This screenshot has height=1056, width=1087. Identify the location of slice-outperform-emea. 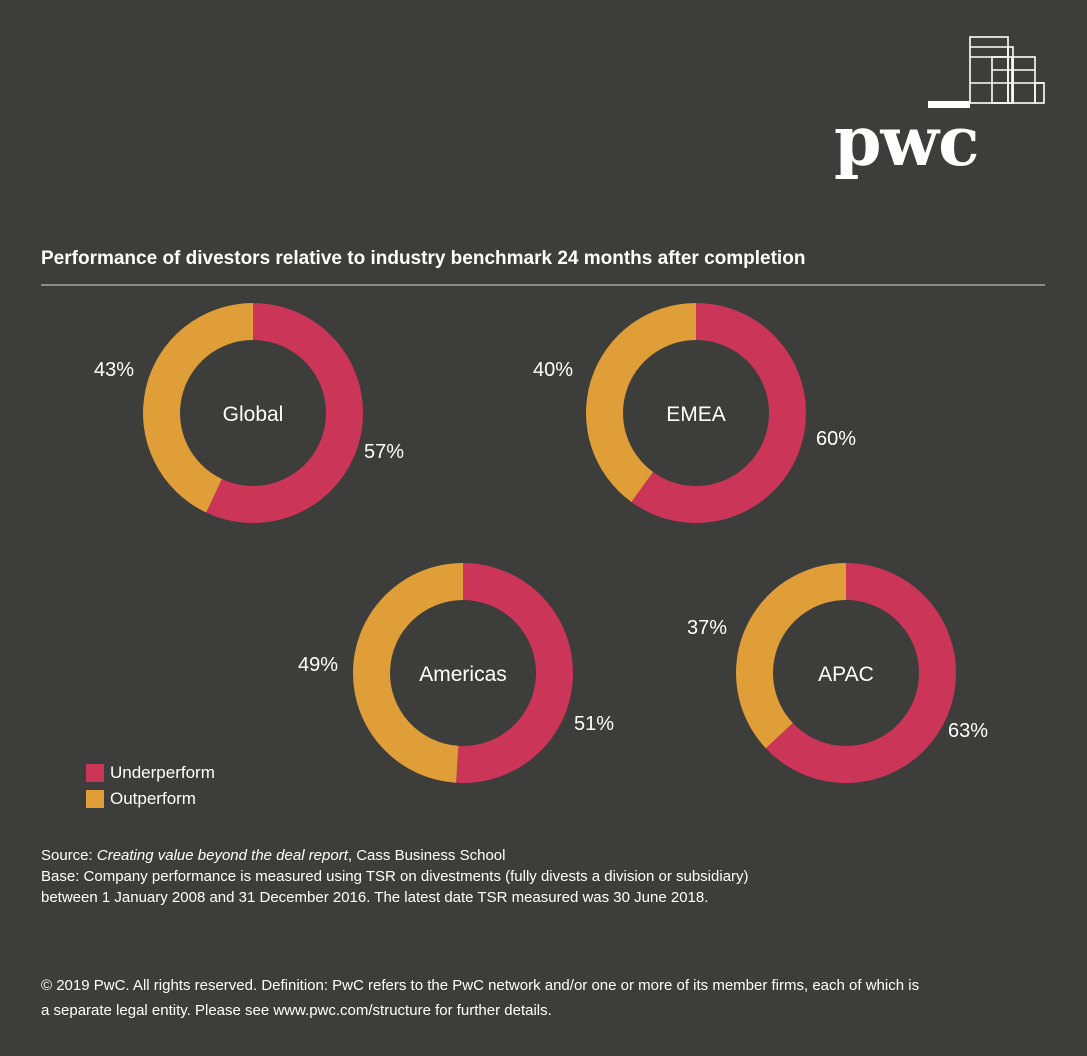
(640, 402).